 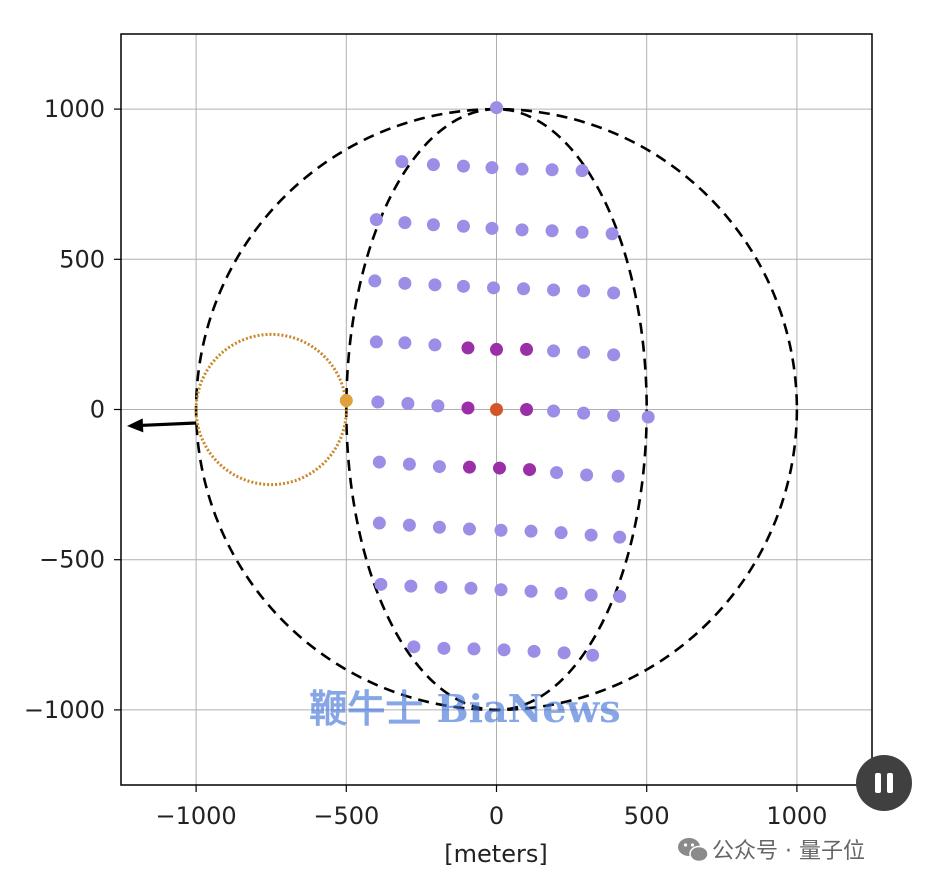 What do you see at coordinates (74, 109) in the screenshot?
I see `y-tick-label: 1000` at bounding box center [74, 109].